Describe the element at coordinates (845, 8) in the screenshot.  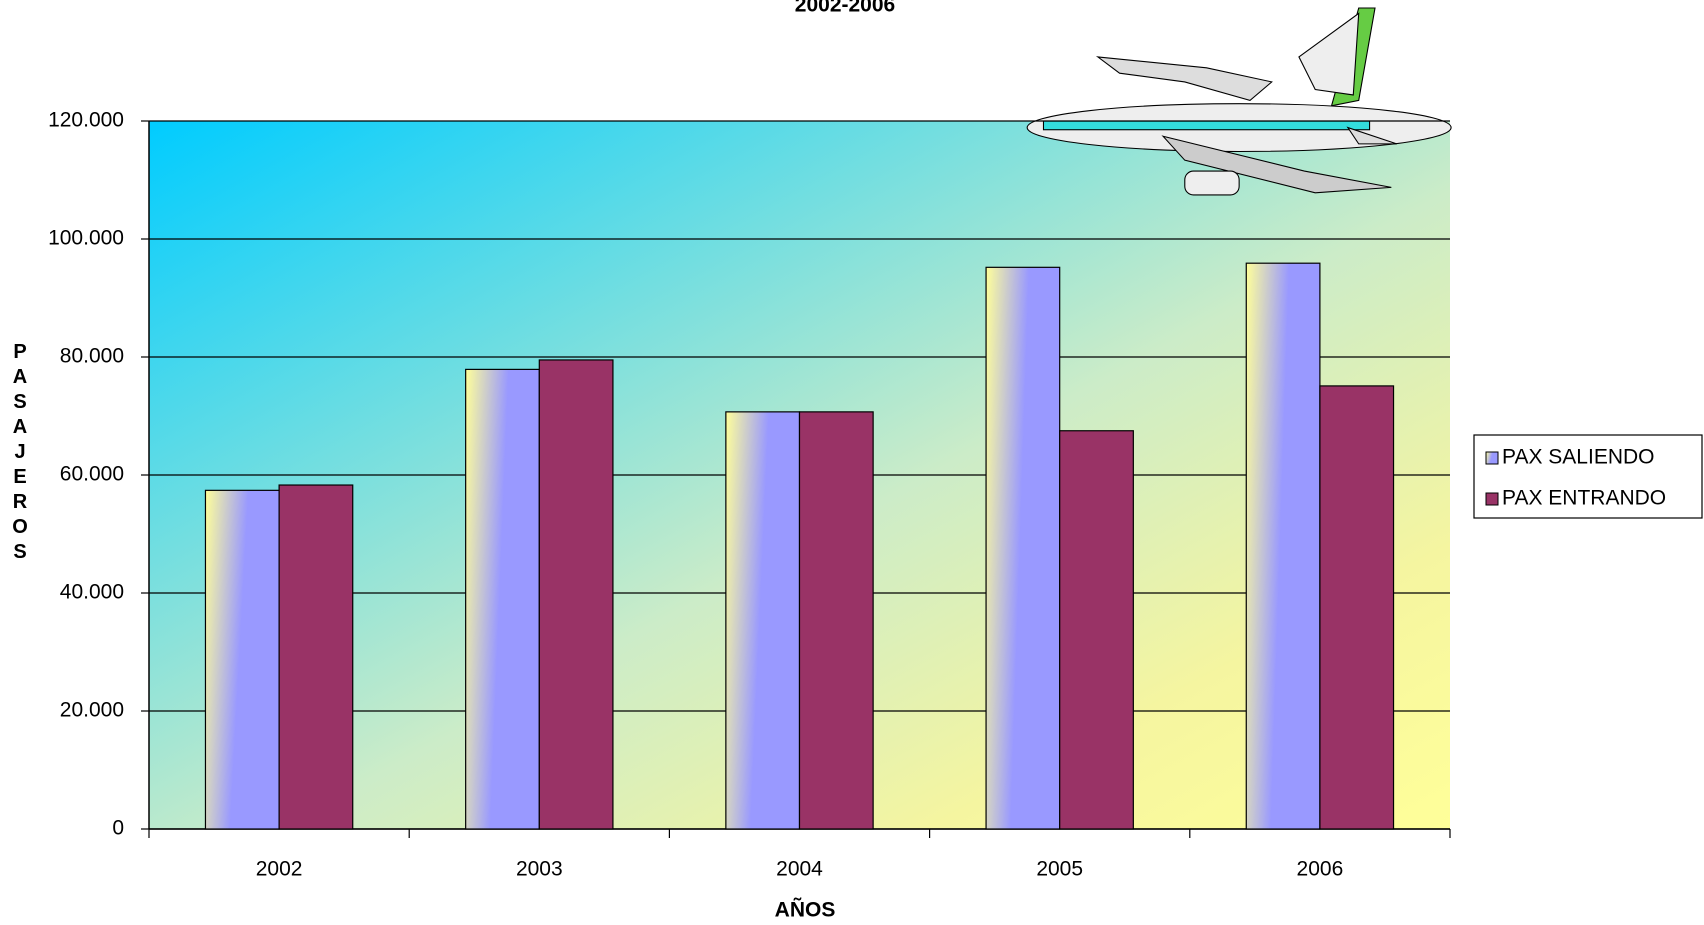
I see `chart-title: 2002-2006` at that location.